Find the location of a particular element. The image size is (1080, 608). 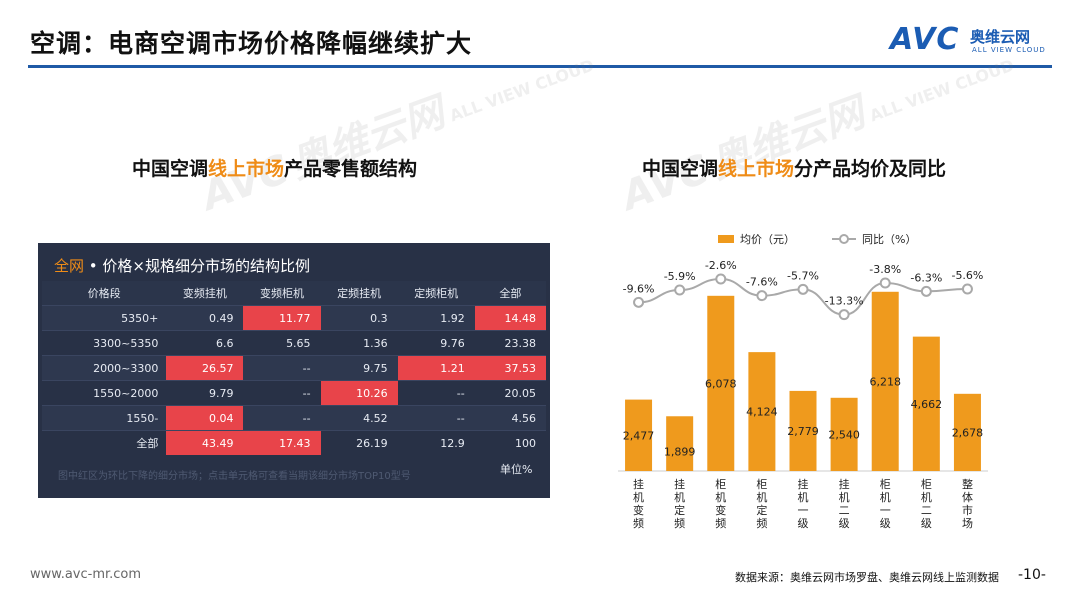

table-cell: 9.75 is located at coordinates (359, 368).